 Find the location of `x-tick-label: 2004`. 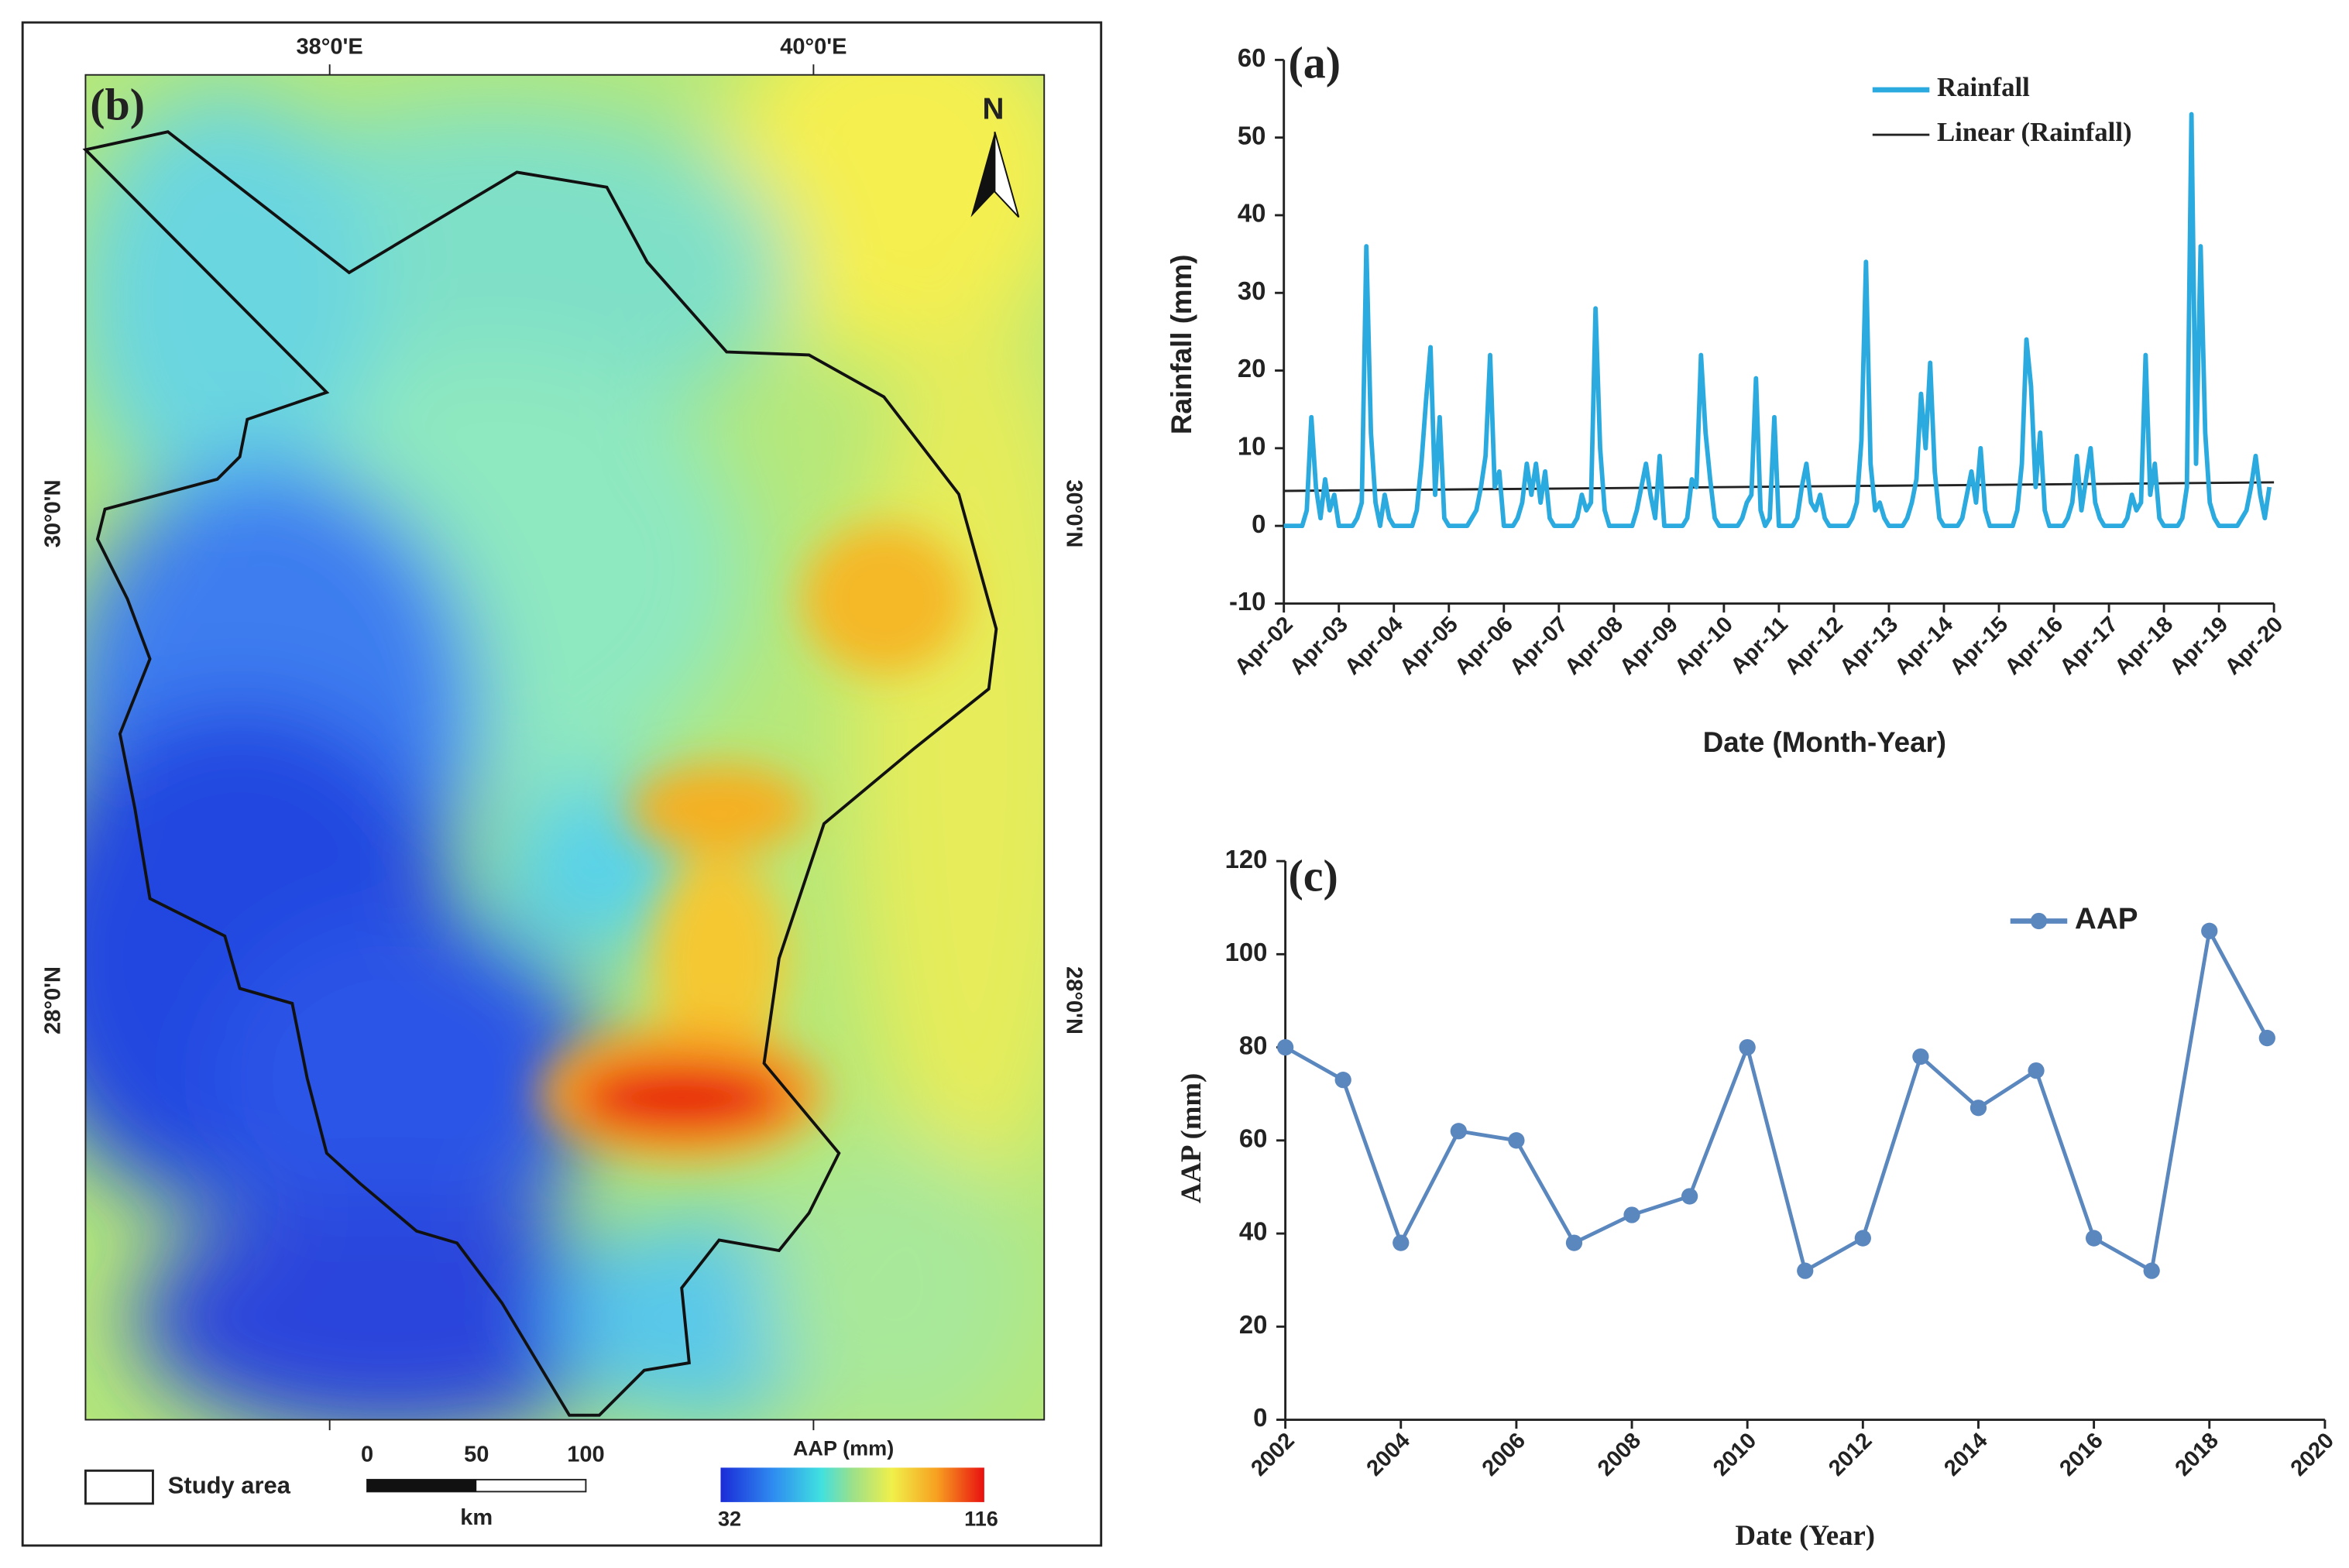

x-tick-label: 2004 is located at coordinates (1388, 1454).